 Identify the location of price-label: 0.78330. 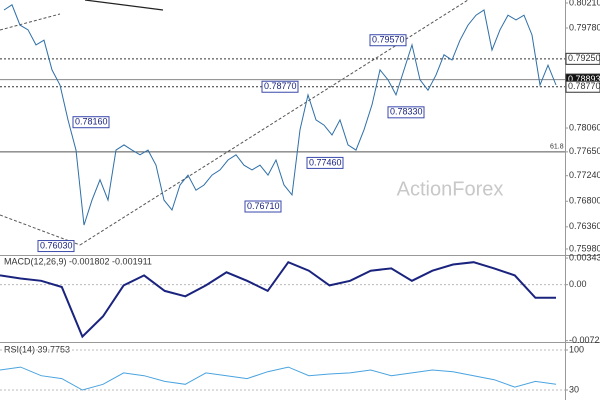
(406, 112).